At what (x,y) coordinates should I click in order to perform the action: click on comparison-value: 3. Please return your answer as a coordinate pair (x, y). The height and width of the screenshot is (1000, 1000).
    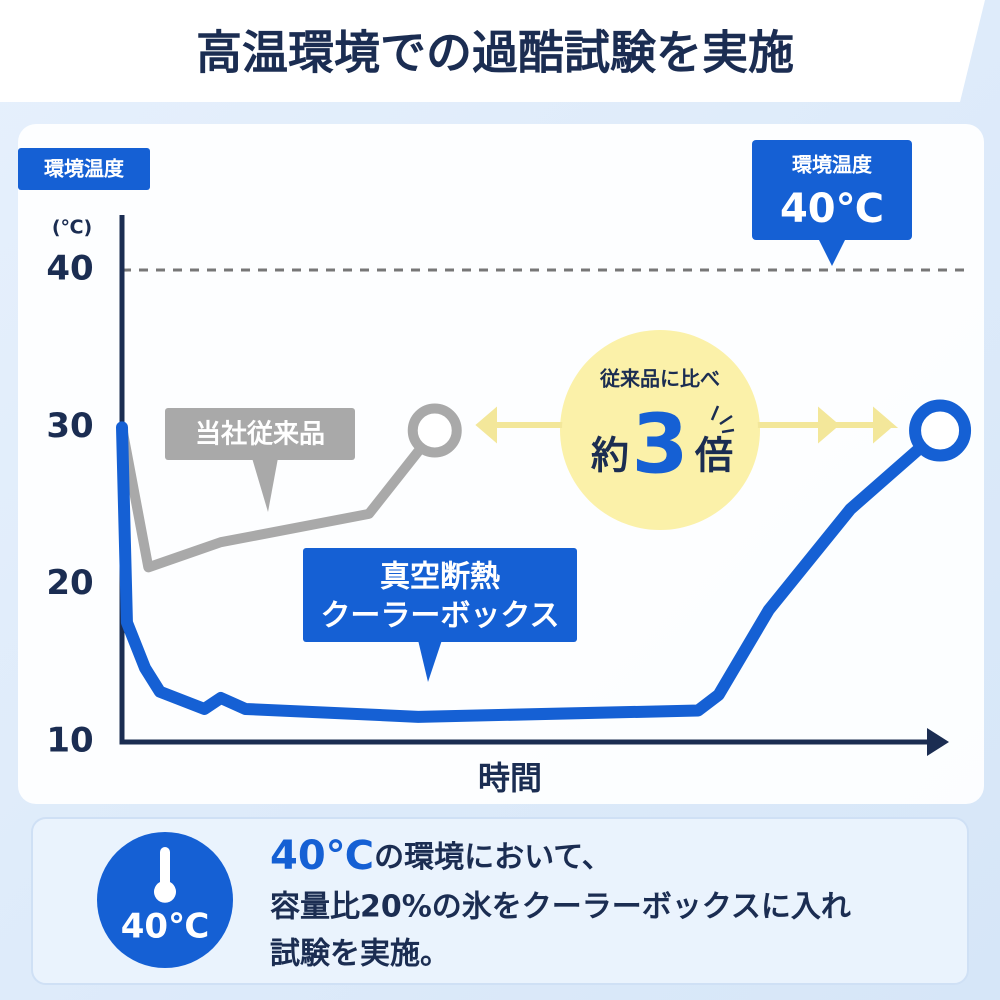
    Looking at the image, I should click on (659, 444).